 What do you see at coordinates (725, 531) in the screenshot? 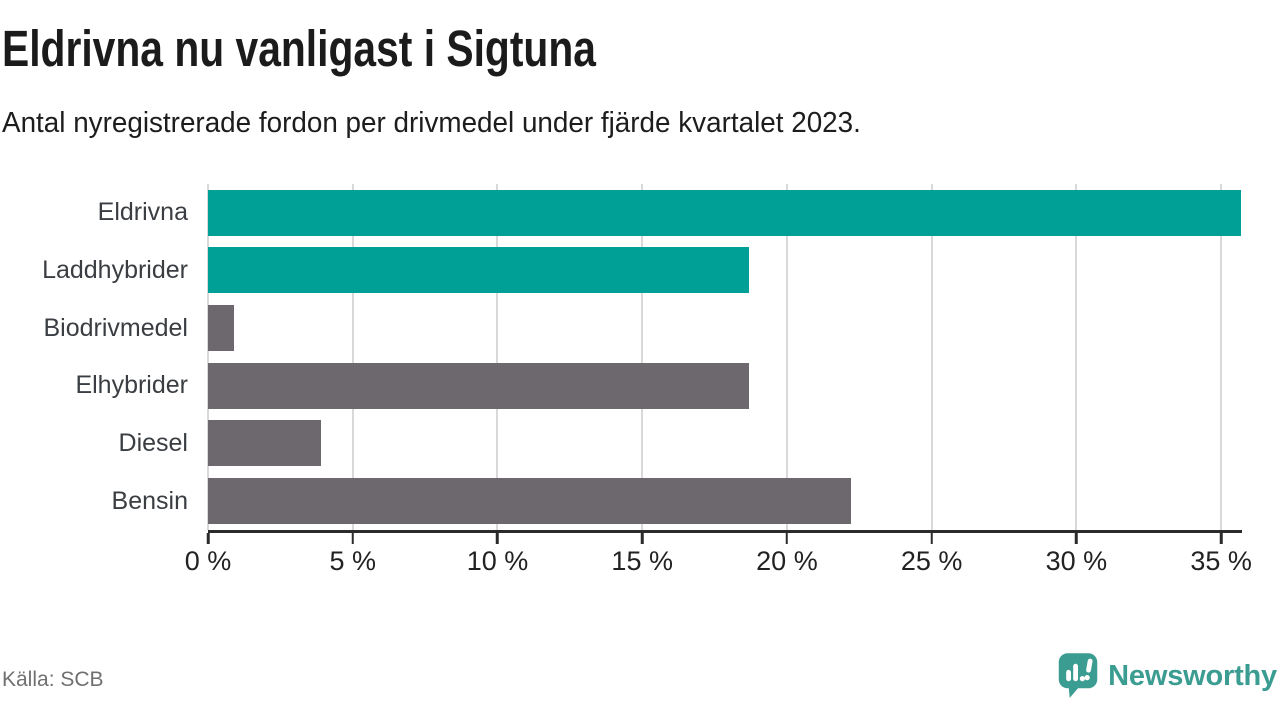
I see `x-axis-line` at bounding box center [725, 531].